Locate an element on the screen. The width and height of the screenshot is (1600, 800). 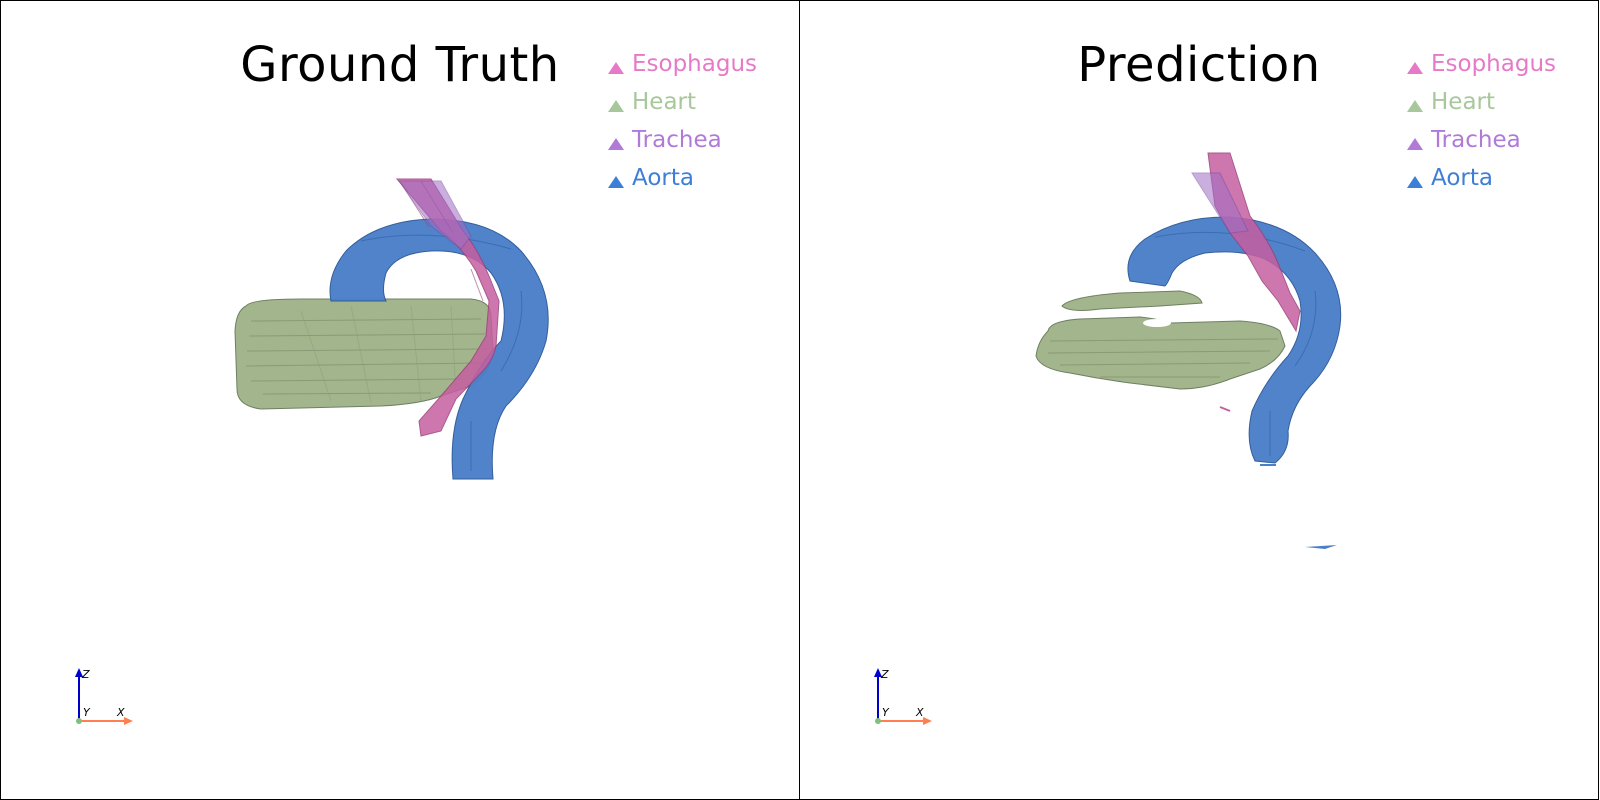
heart-gap is located at coordinates (1157, 323).